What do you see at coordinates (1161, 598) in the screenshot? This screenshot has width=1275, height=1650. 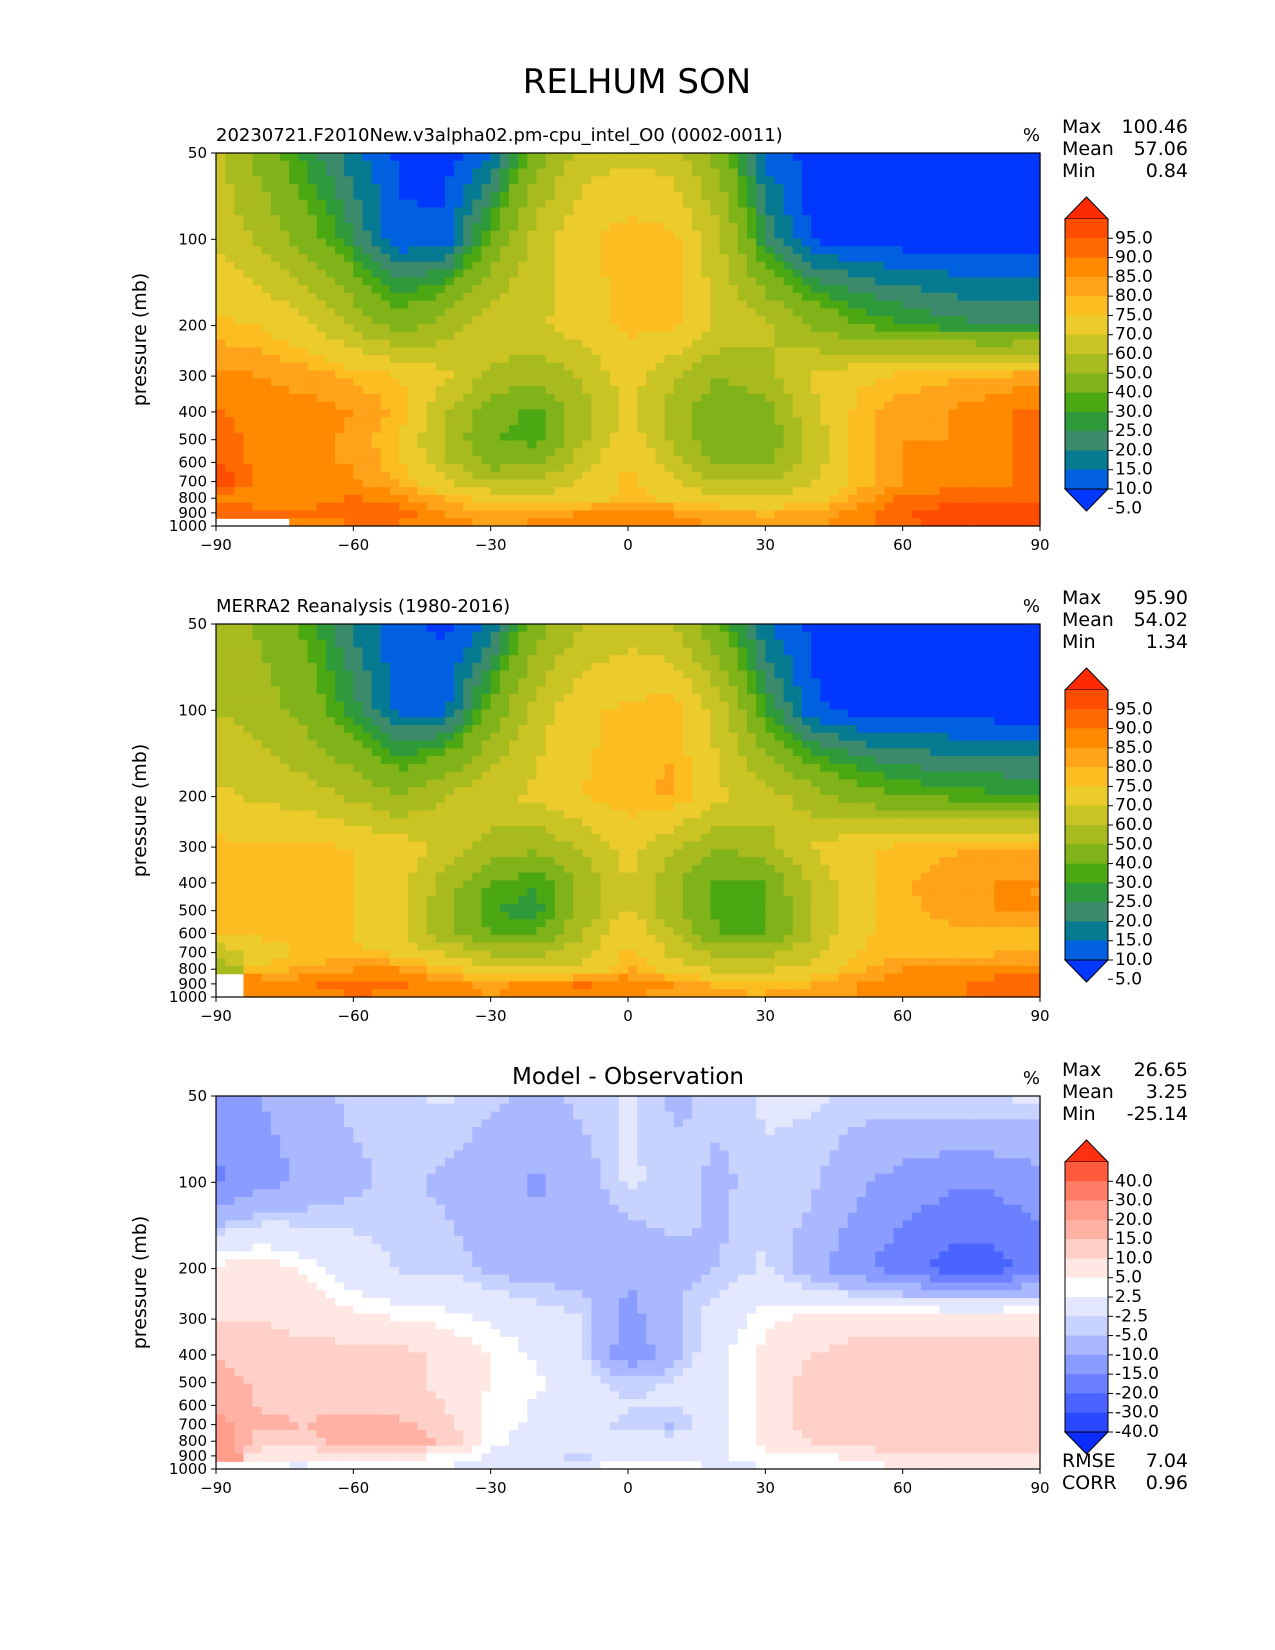 I see `stat-value-max: 95.90` at bounding box center [1161, 598].